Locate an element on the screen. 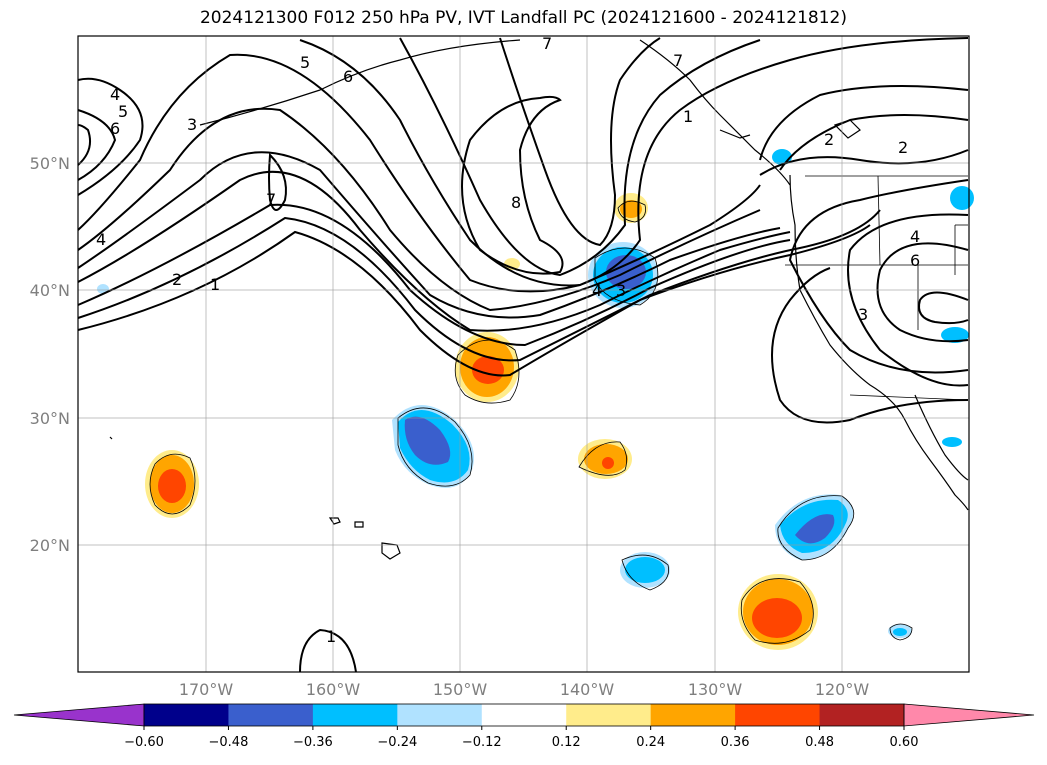  positive-blob-southeast is located at coordinates (778, 612).